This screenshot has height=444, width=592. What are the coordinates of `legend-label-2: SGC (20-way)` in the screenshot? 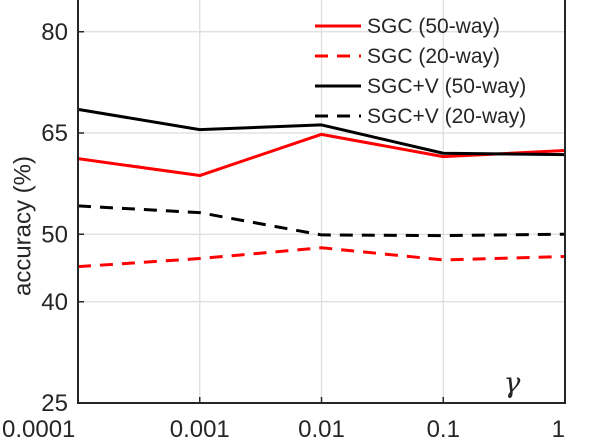 It's located at (433, 56).